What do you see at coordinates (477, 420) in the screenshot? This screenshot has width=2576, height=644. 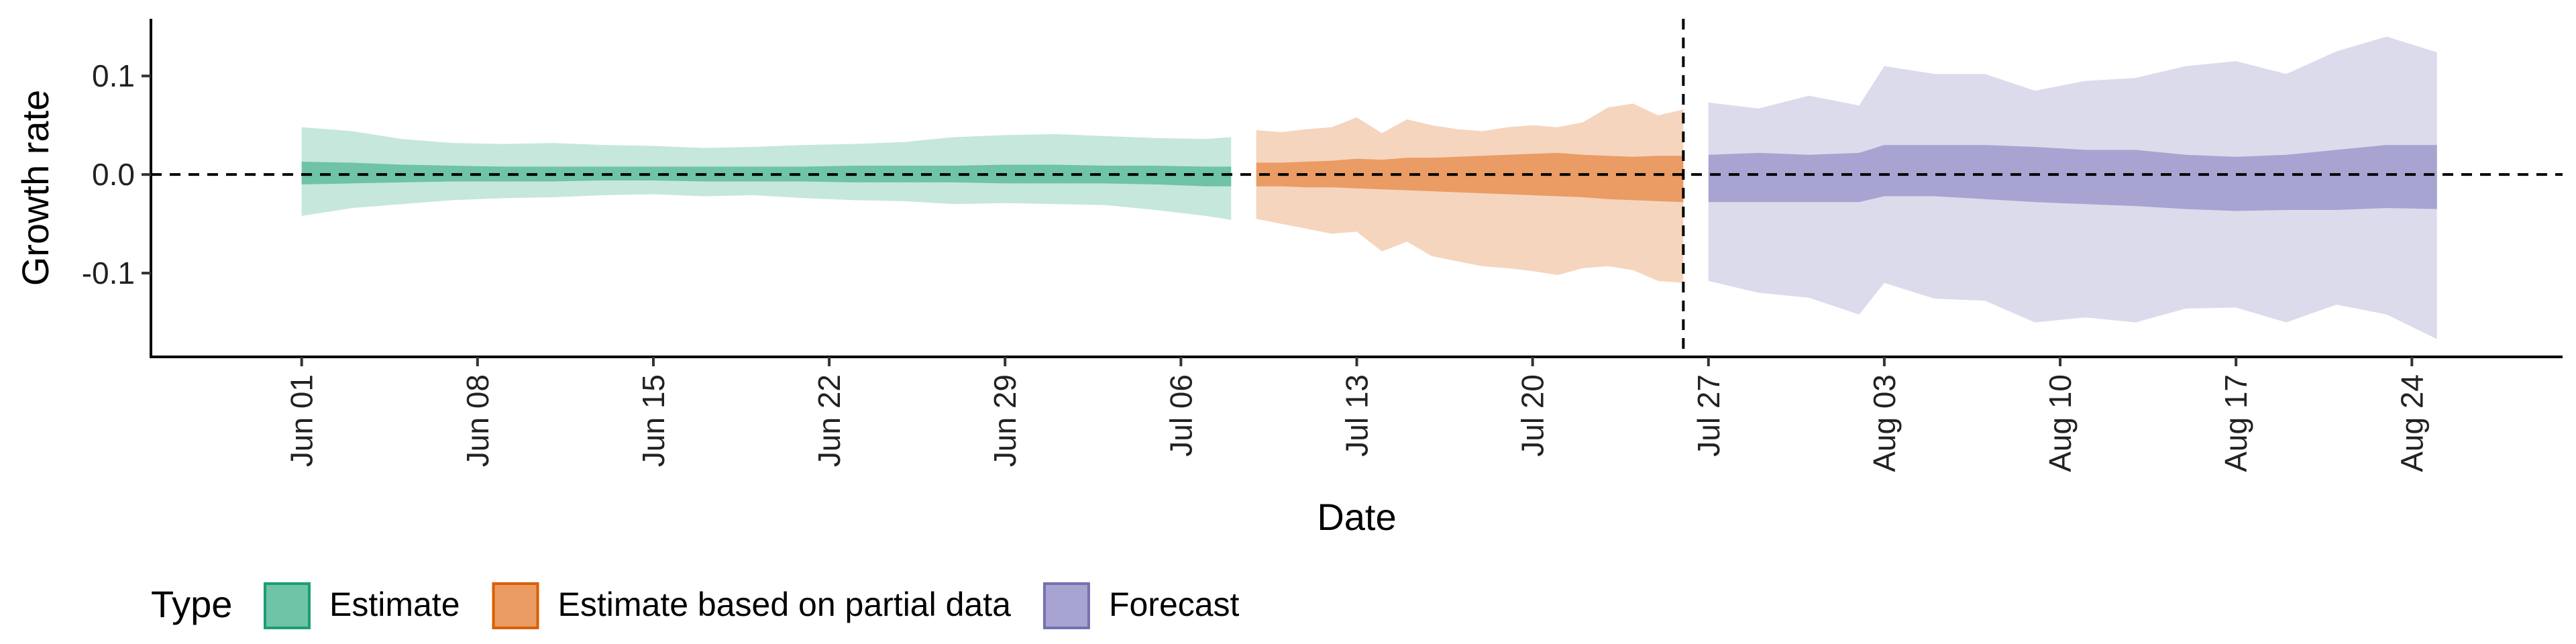 I see `x-tick-label: Jun 08` at bounding box center [477, 420].